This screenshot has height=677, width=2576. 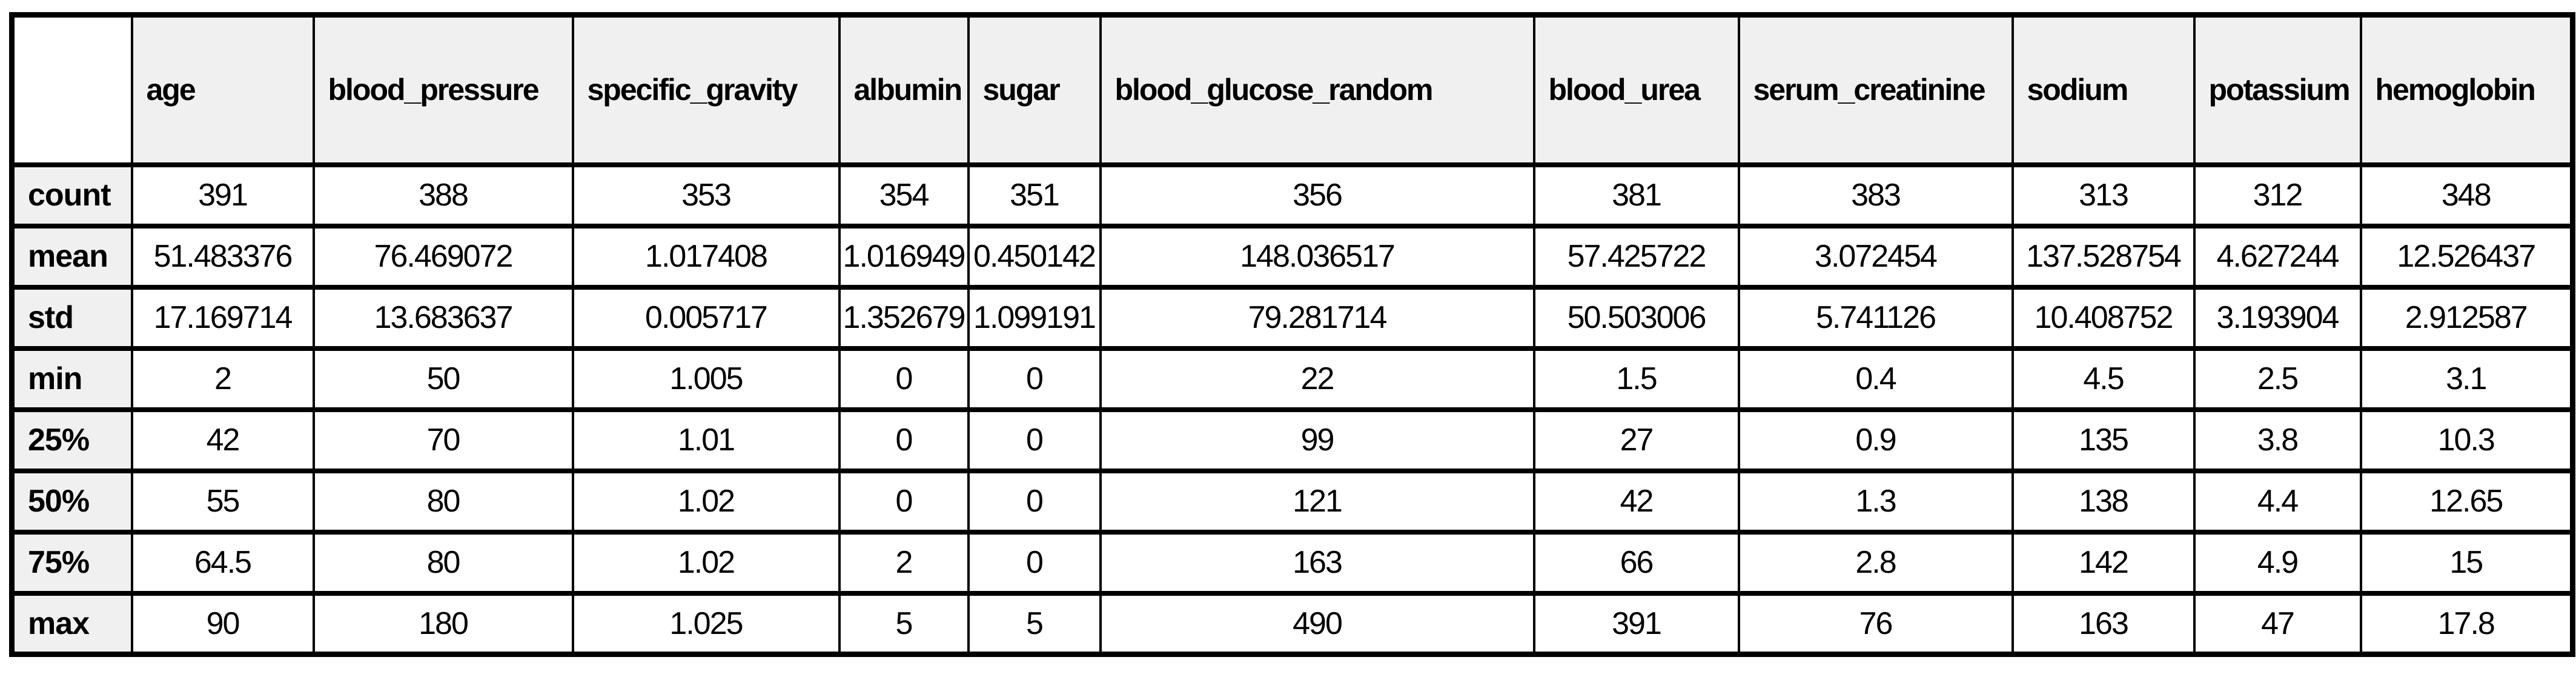 I want to click on cell-50%-hemoglobin: 12.65, so click(x=2466, y=501).